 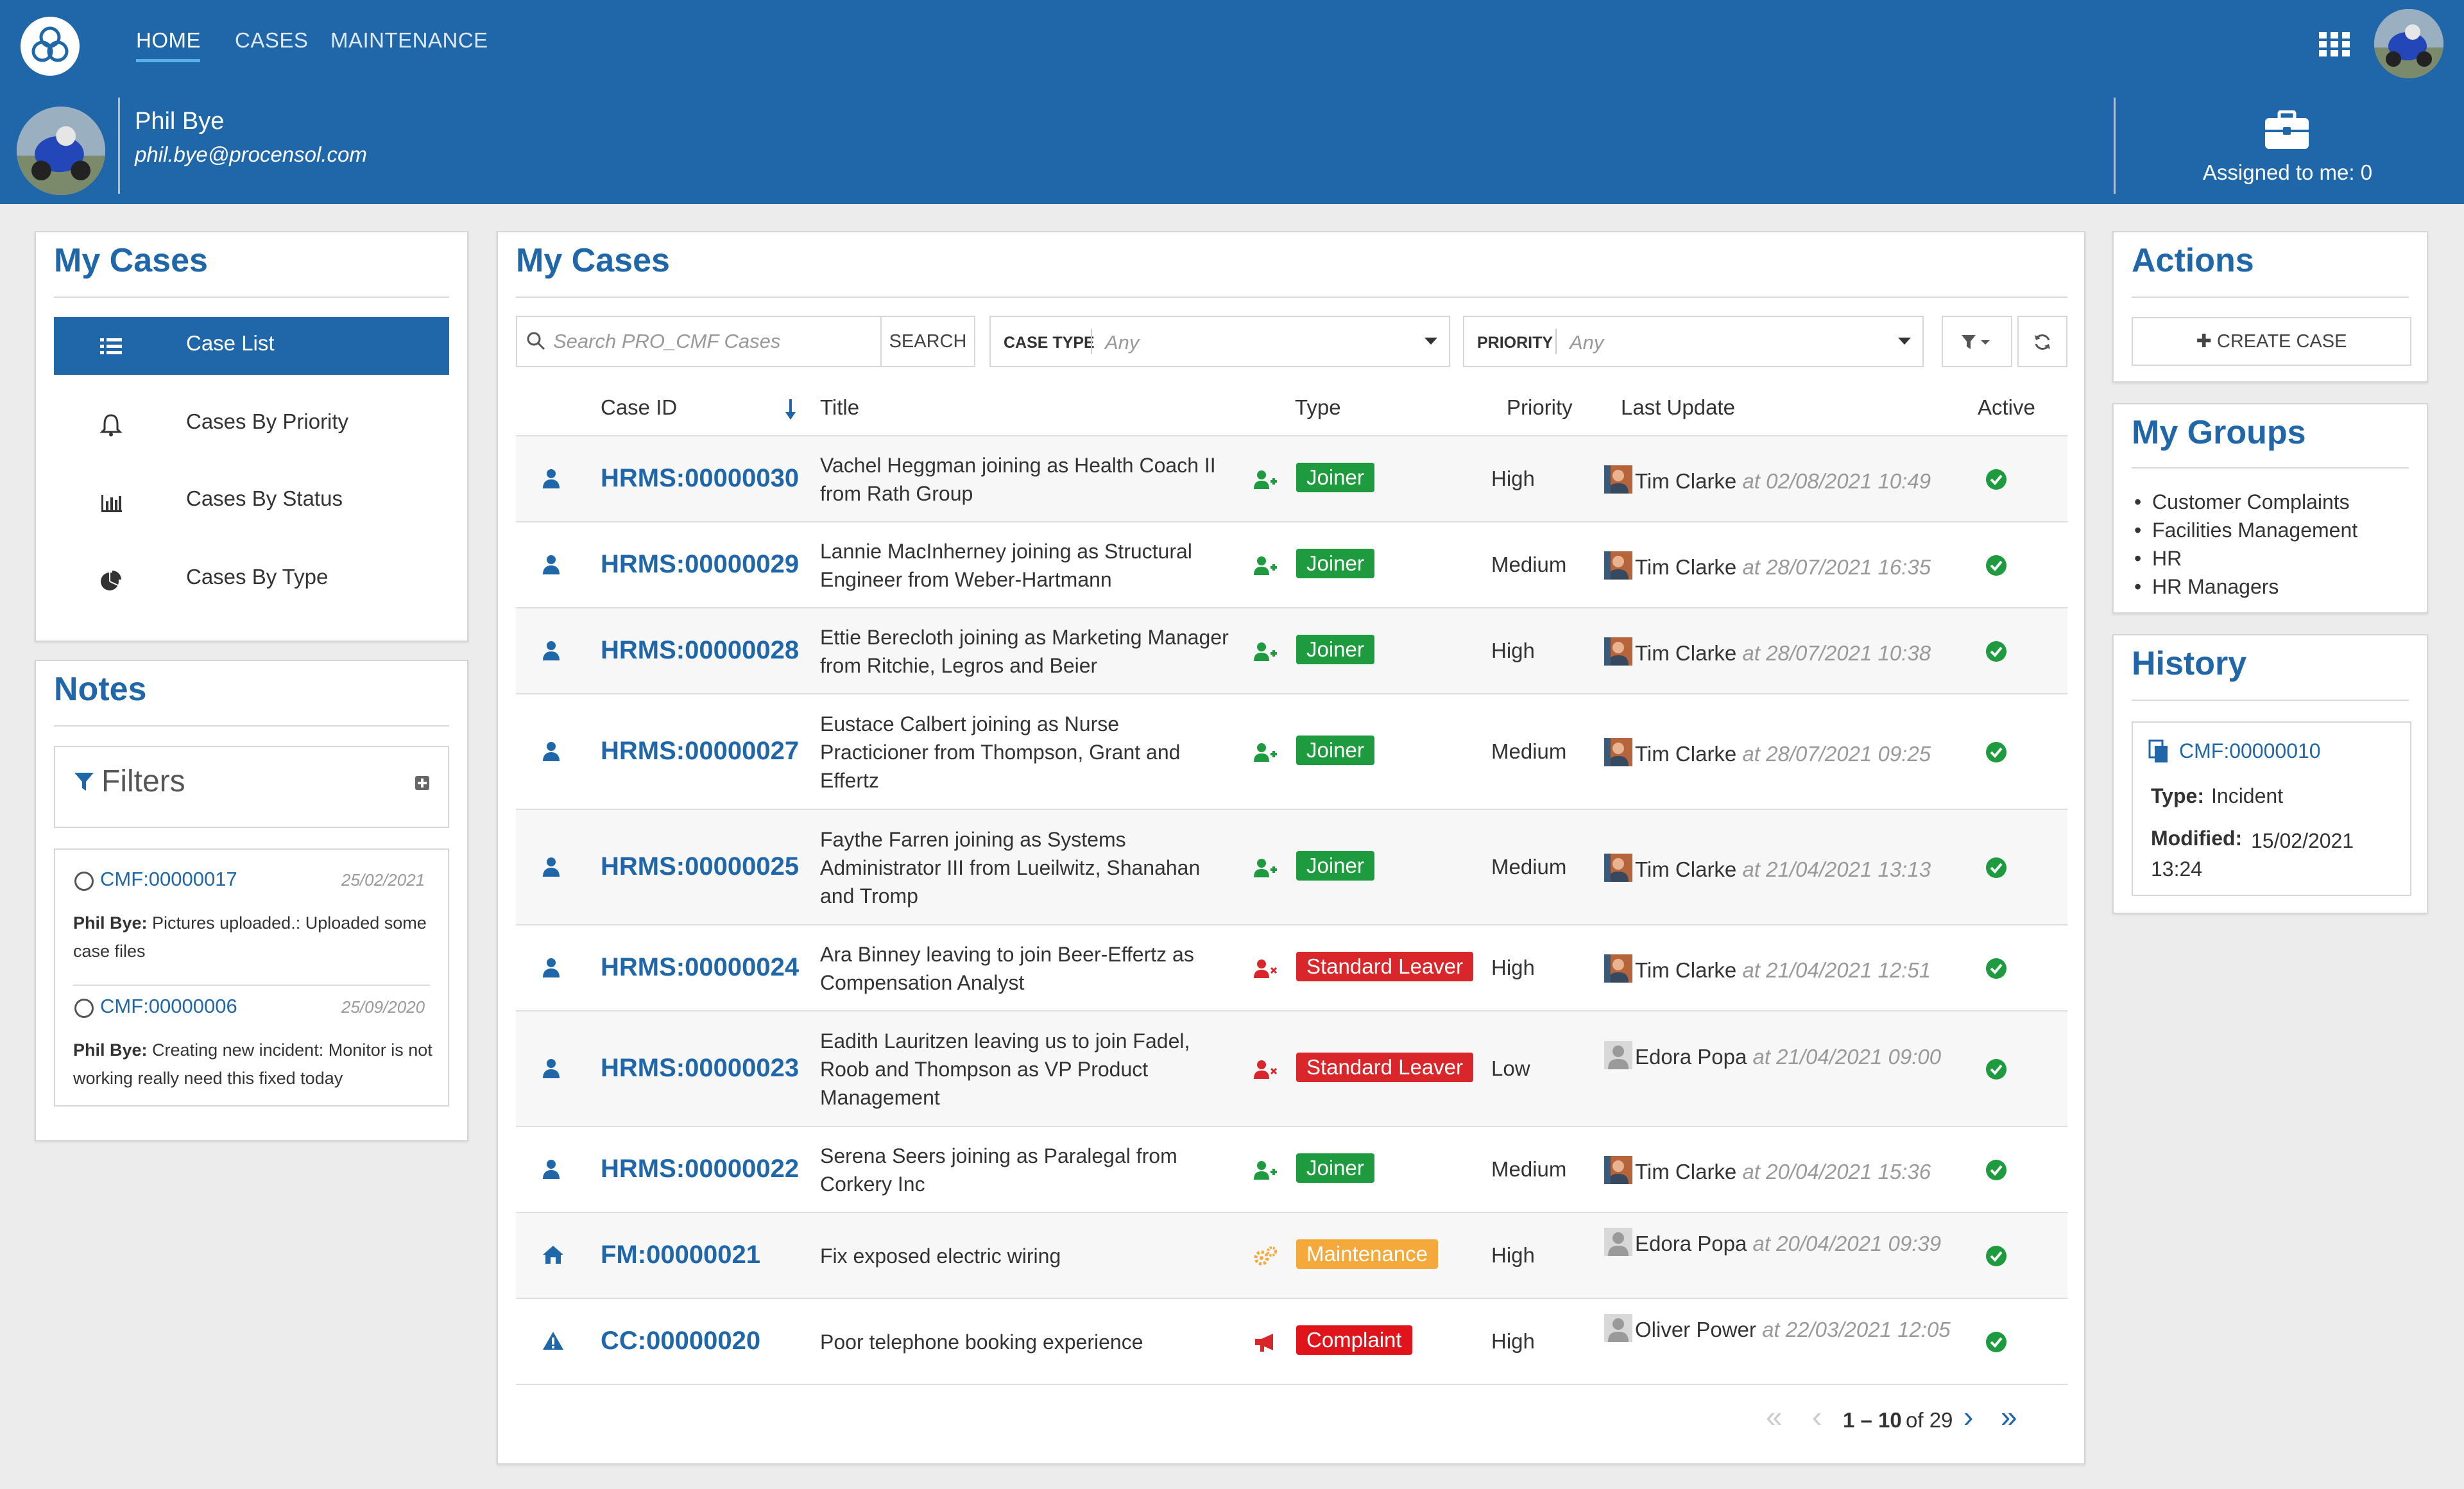 What do you see at coordinates (1266, 1343) in the screenshot?
I see `megaphone-icon` at bounding box center [1266, 1343].